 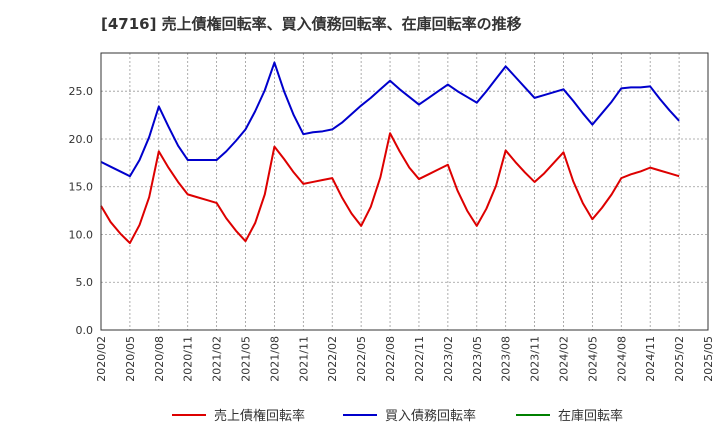 I want to click on x-tick-label: 2021/05, so click(x=246, y=359).